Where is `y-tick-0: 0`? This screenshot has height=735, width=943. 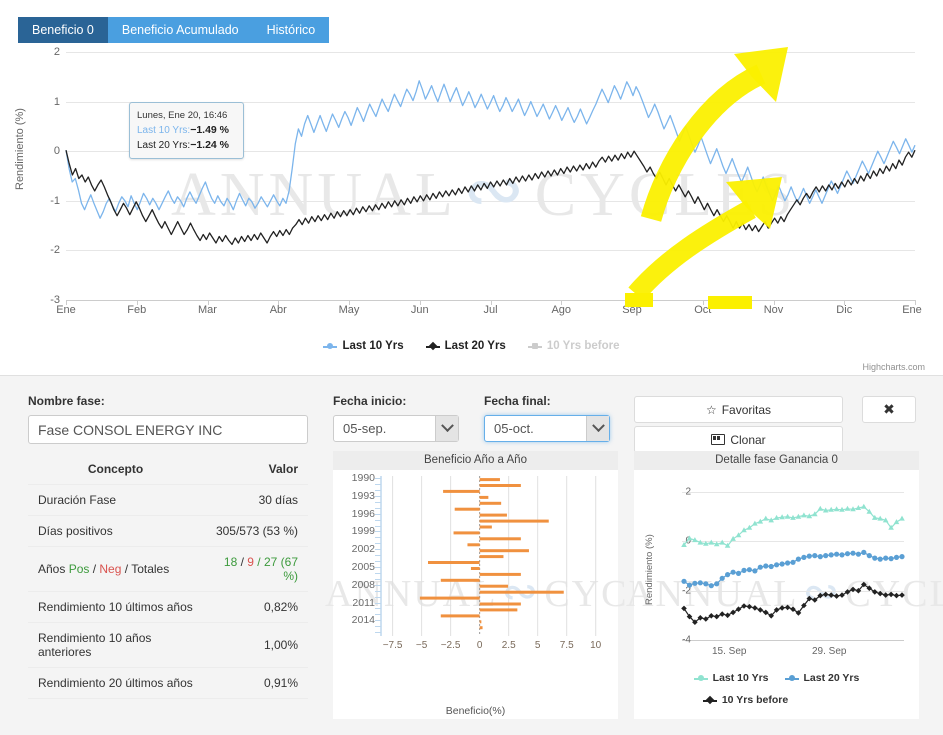
y-tick-0: 0 is located at coordinates (56, 151).